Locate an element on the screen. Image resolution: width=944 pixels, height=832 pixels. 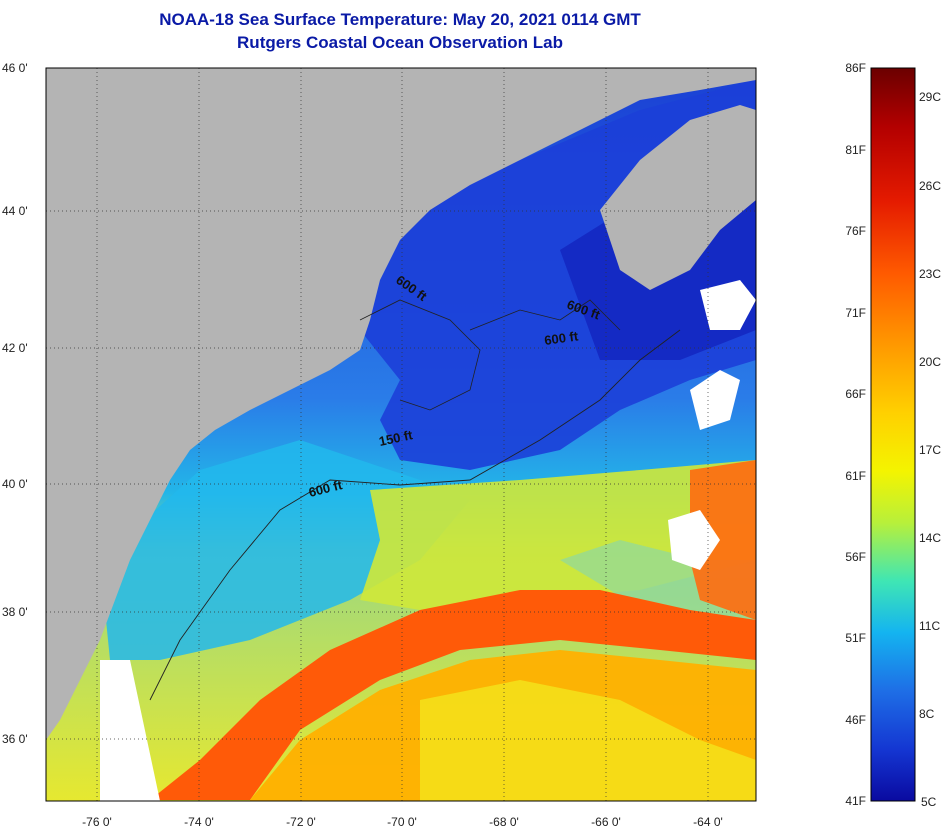
colorbar-ramp is located at coordinates (893, 434).